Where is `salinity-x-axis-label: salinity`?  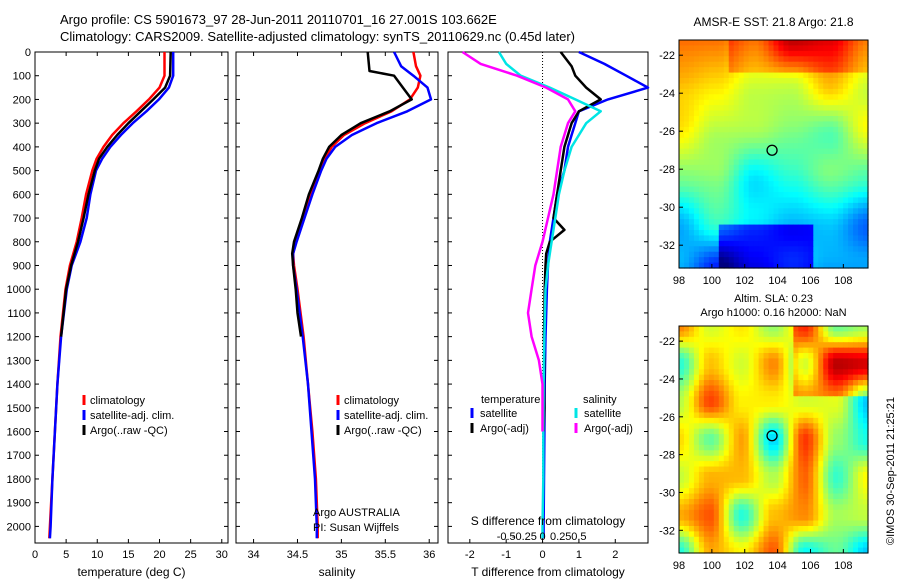
salinity-x-axis-label: salinity is located at coordinates (337, 572).